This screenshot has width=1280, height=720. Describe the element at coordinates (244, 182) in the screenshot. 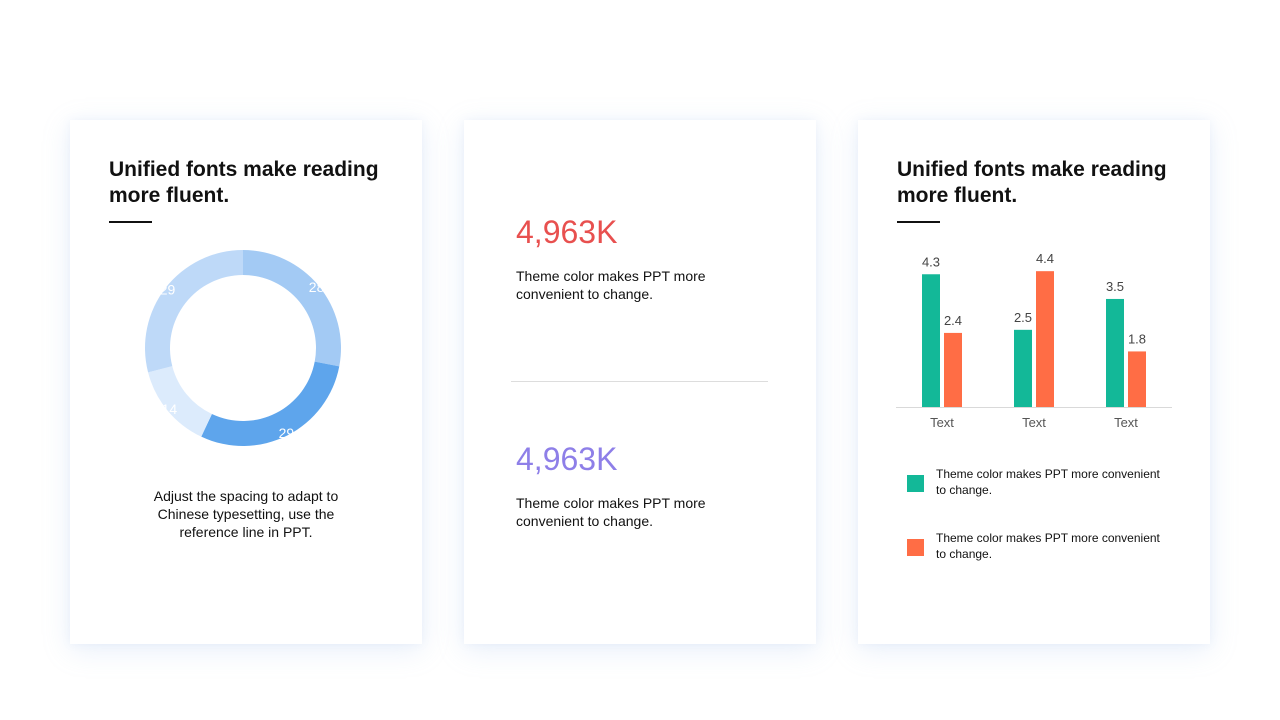

I see `donut-card-title: Unified fonts make reading more fluent.` at that location.